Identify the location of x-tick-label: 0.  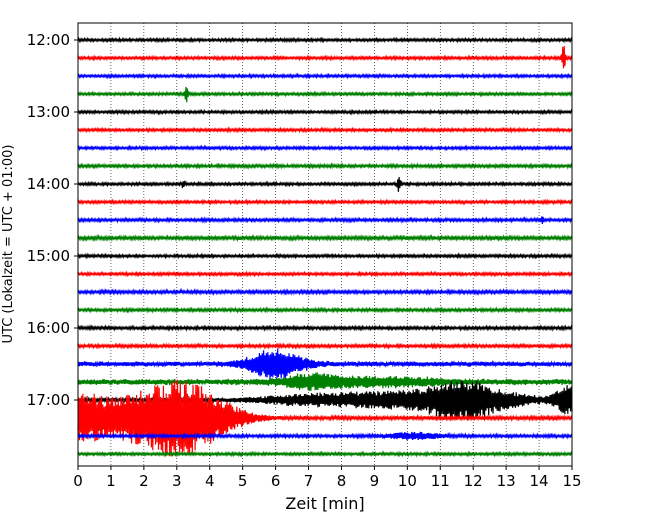
(78, 481).